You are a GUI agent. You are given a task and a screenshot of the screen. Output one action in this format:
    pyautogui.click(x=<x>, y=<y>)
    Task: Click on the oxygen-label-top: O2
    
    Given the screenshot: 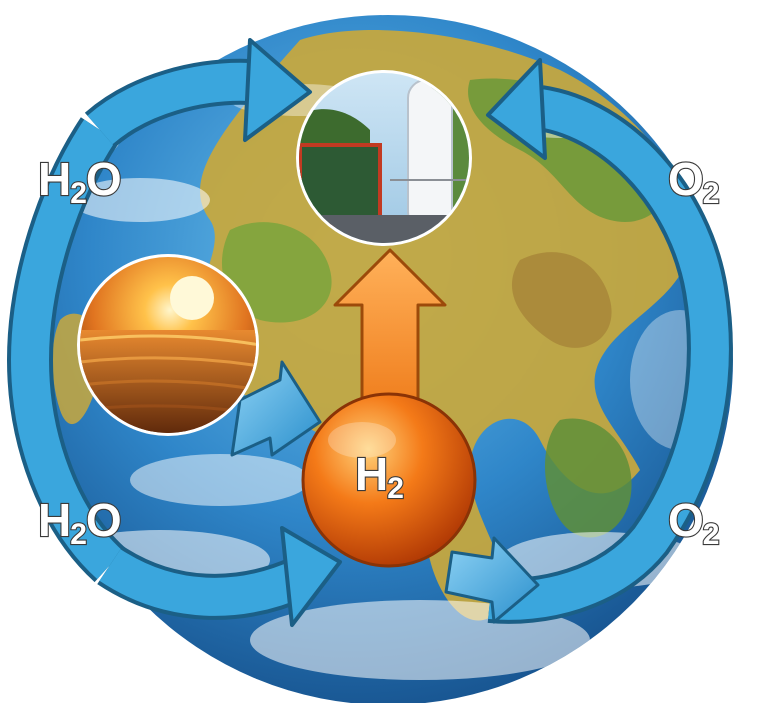 What is the action you would take?
    pyautogui.click(x=693, y=181)
    